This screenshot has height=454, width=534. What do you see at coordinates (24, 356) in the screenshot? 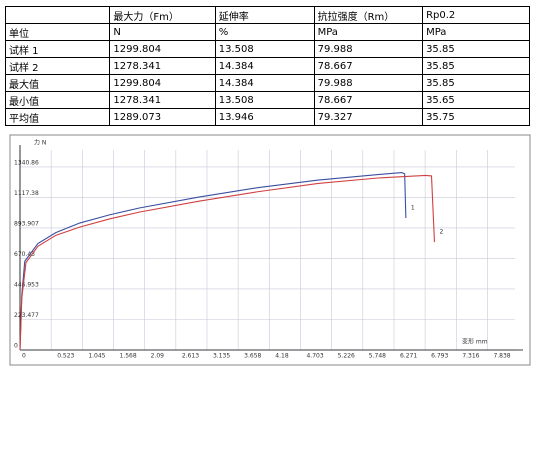
I see `x-tick-label: 0` at bounding box center [24, 356].